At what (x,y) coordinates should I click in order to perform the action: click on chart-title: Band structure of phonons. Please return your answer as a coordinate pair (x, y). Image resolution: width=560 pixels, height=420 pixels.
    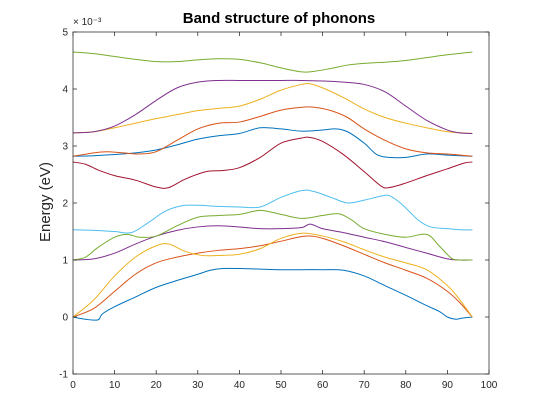
    Looking at the image, I should click on (279, 18).